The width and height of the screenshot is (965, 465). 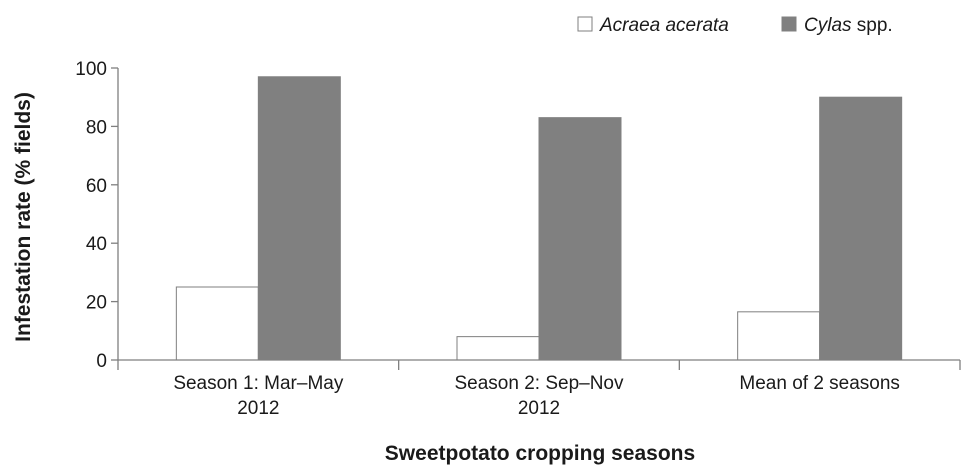 I want to click on y-axis-title: Infestation rate (% fields), so click(x=23, y=217).